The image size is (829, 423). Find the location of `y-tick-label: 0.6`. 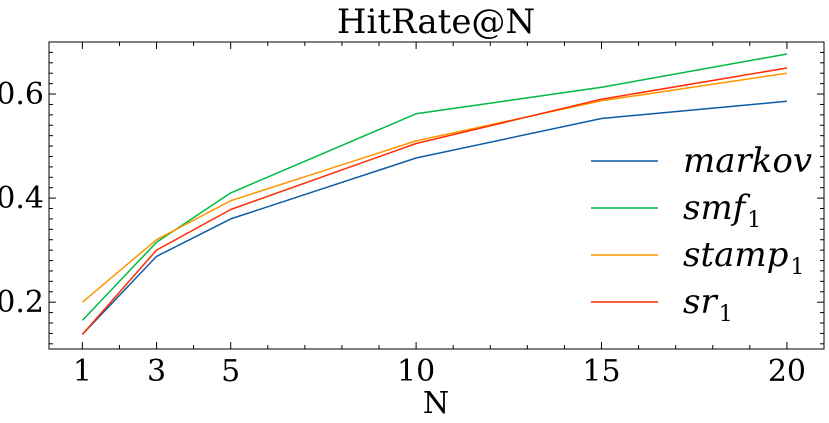

y-tick-label: 0.6 is located at coordinates (22, 94).